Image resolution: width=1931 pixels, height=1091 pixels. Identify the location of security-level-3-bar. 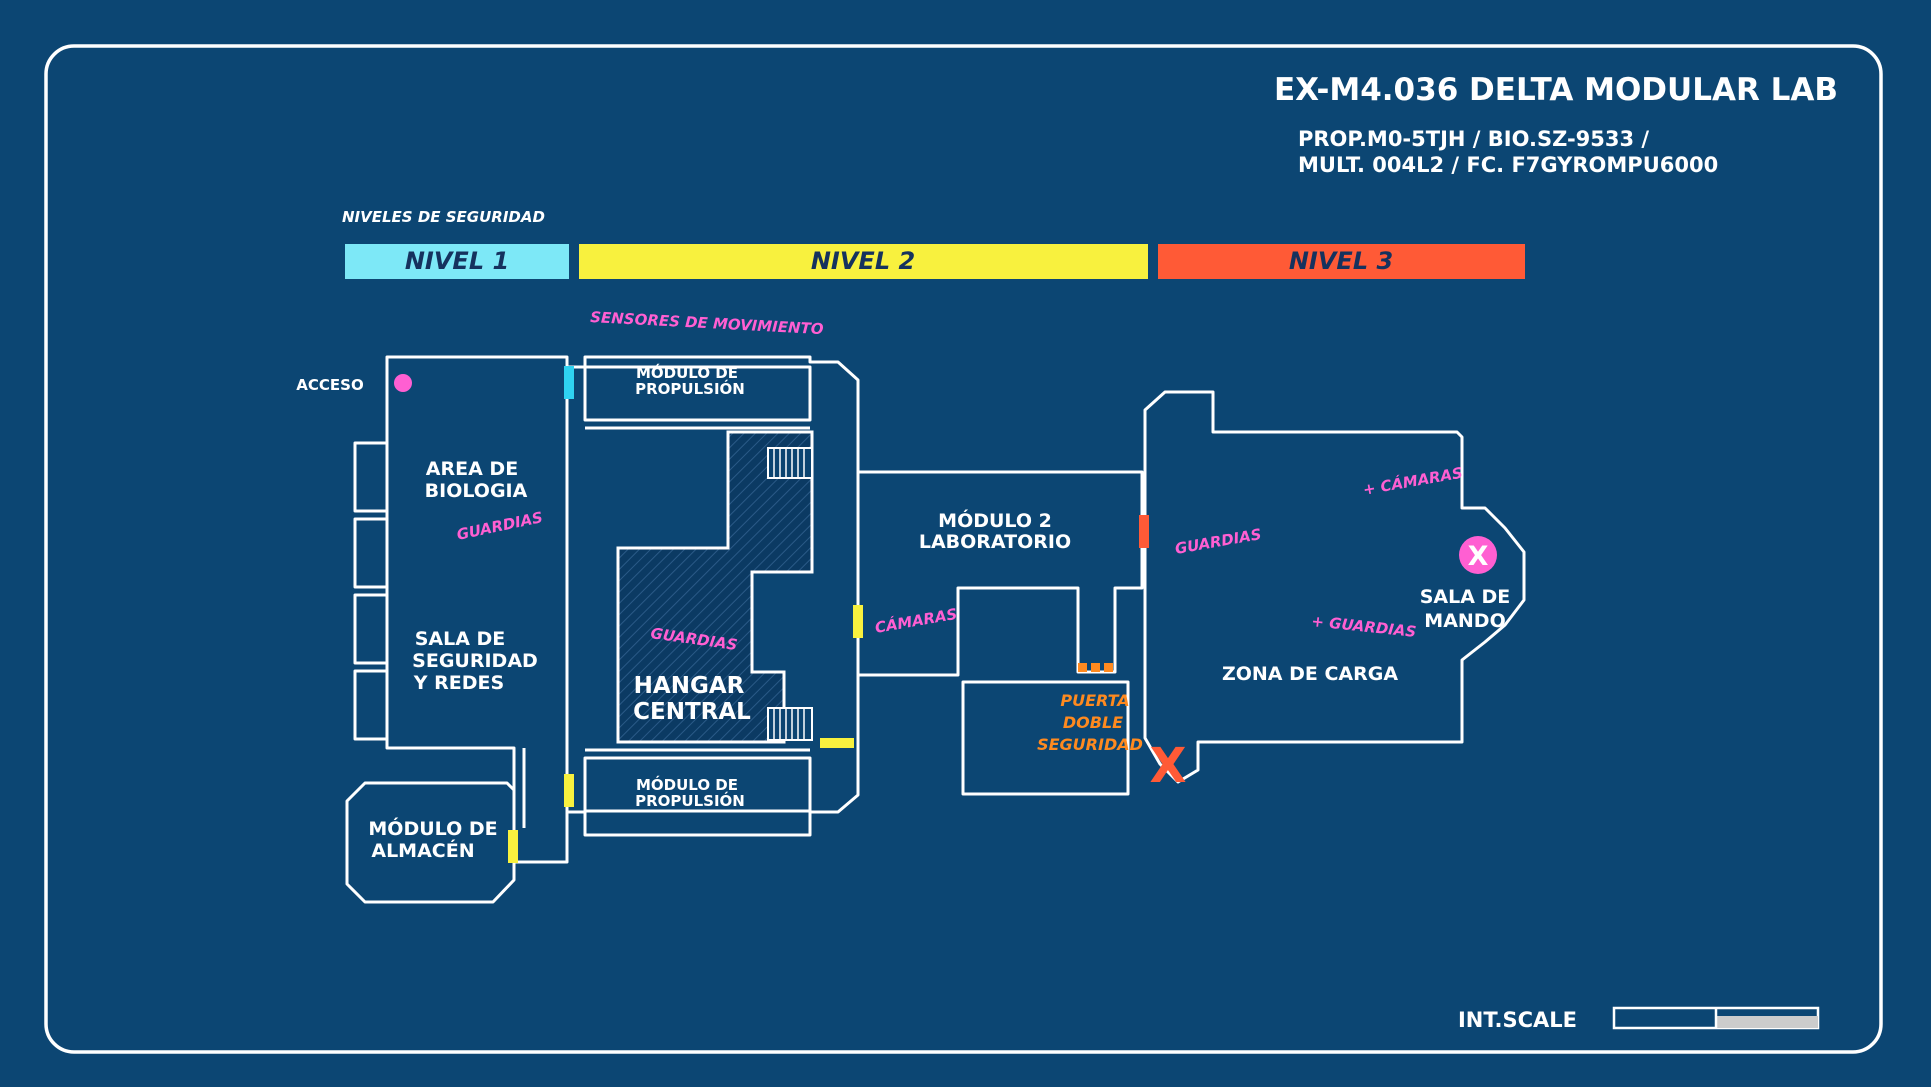
(1341, 261).